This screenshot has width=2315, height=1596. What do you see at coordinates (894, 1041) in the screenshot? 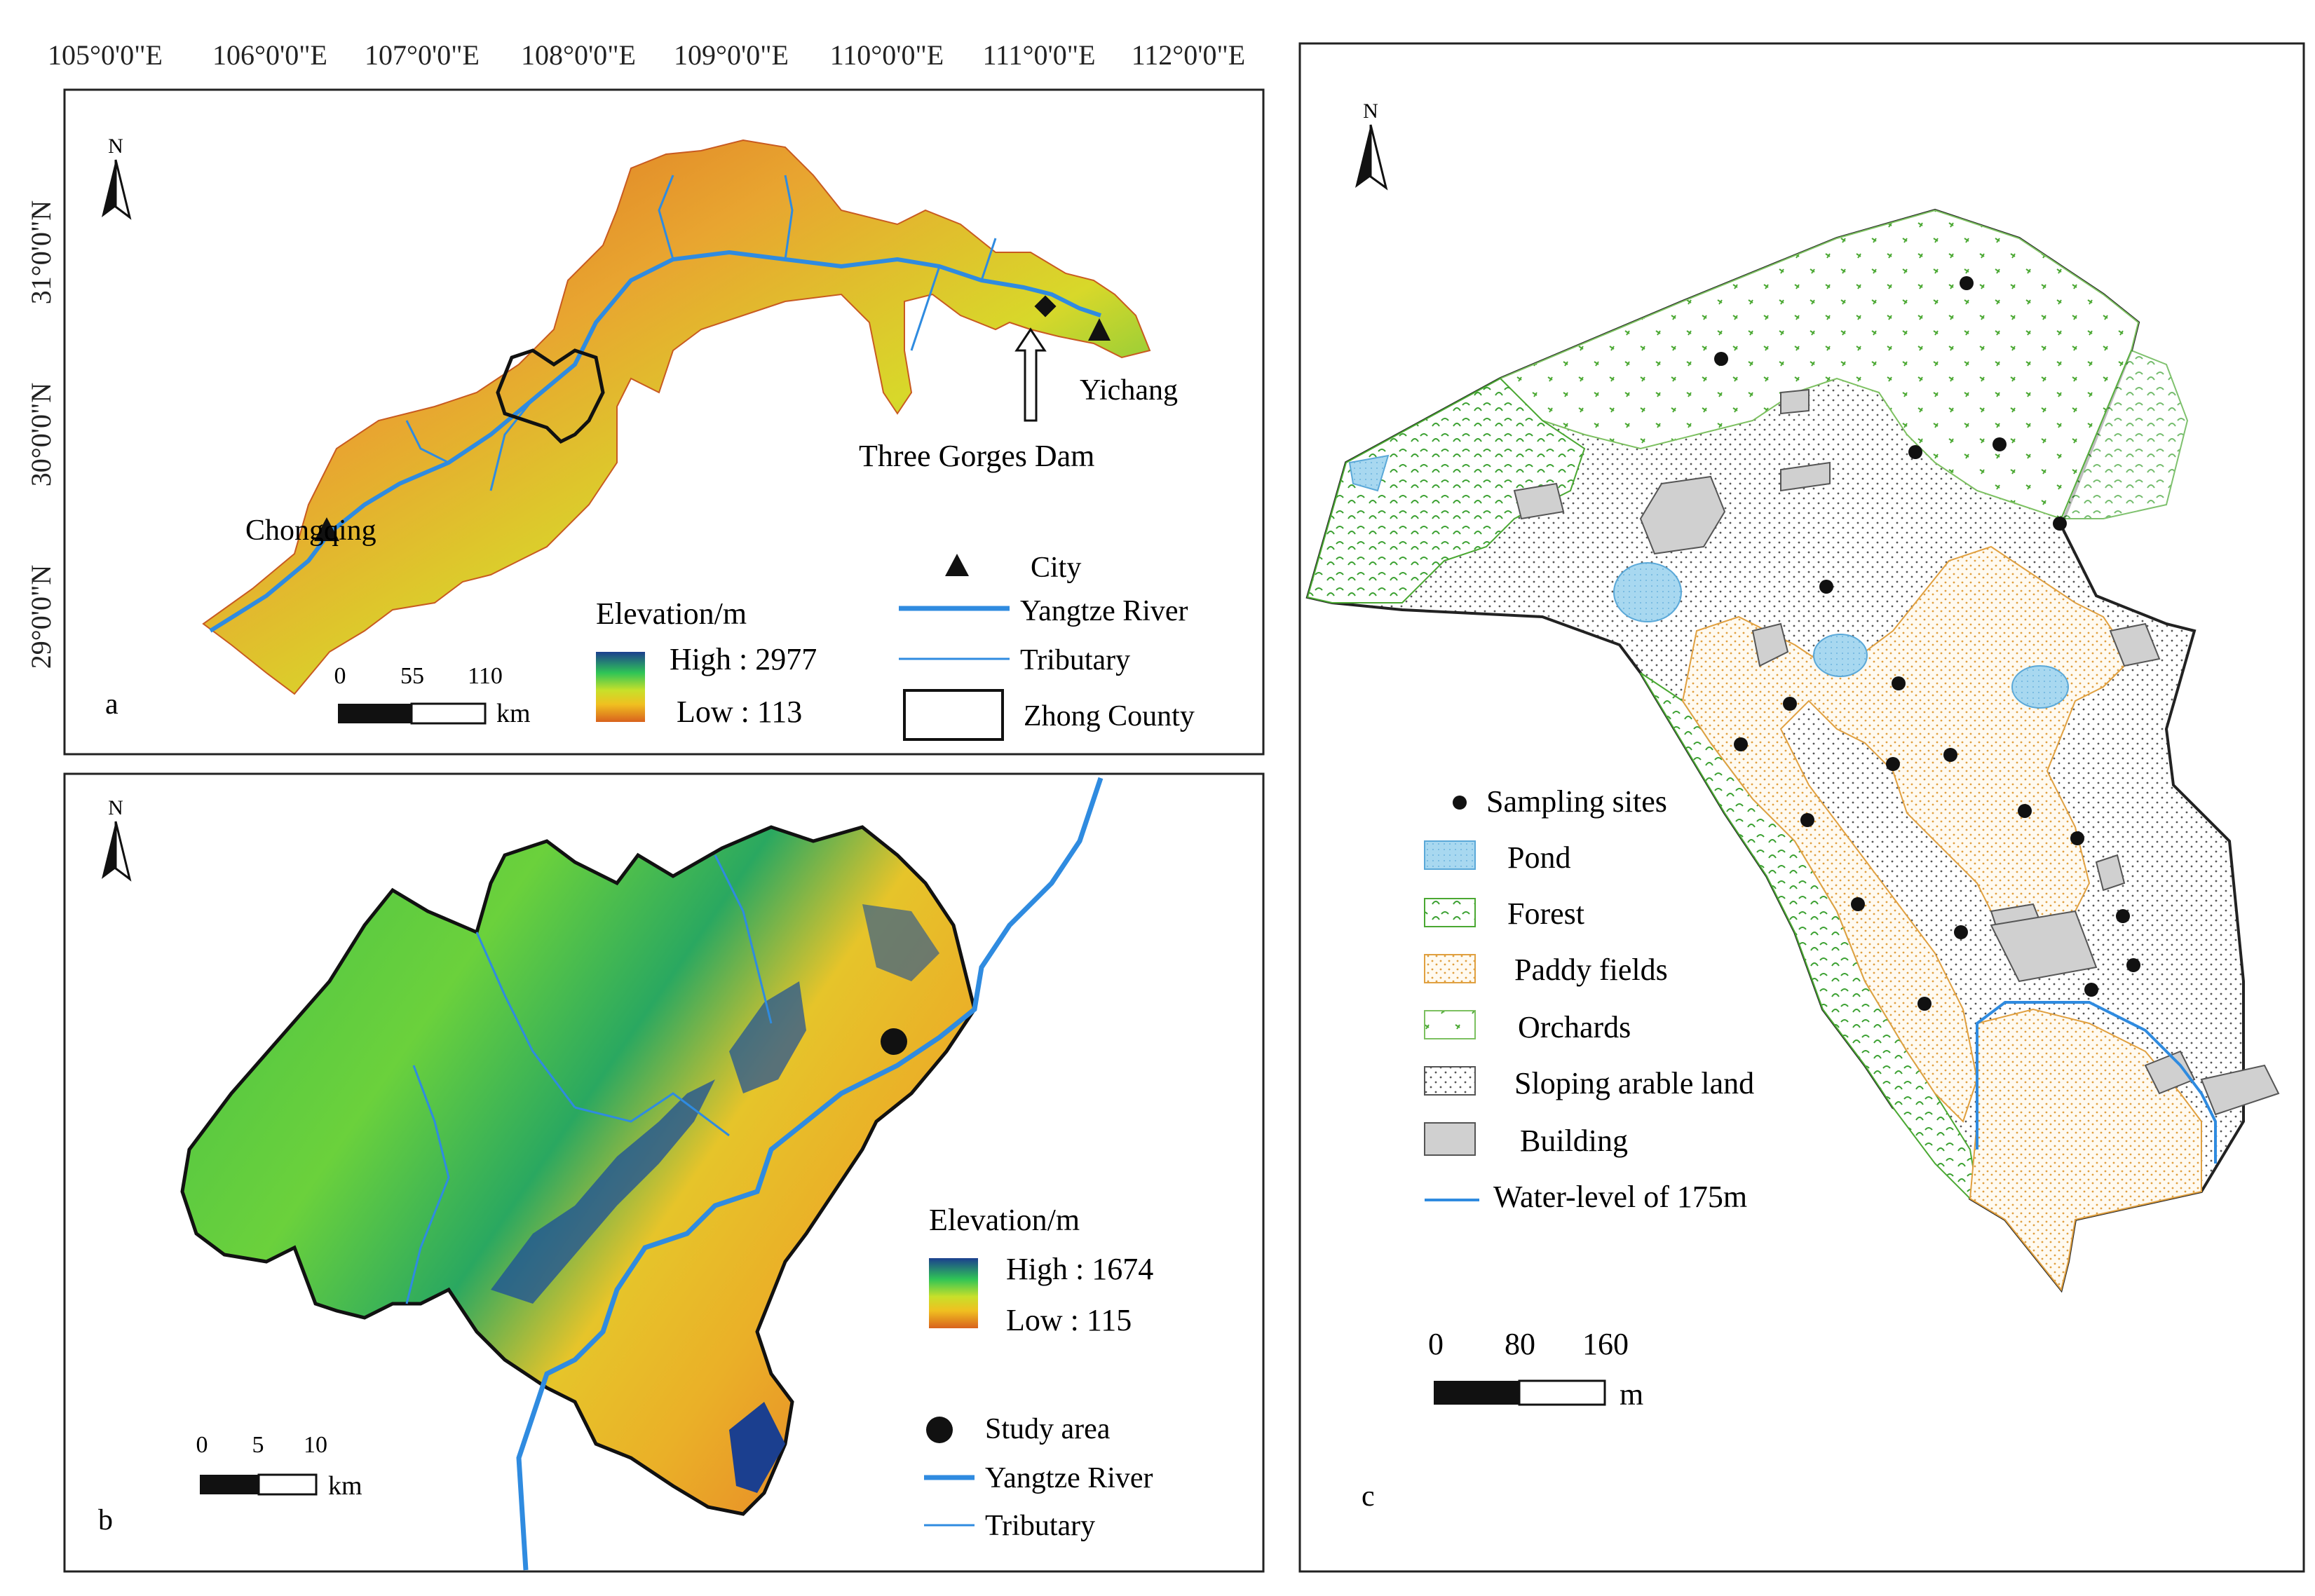
I see `study-area-marker` at bounding box center [894, 1041].